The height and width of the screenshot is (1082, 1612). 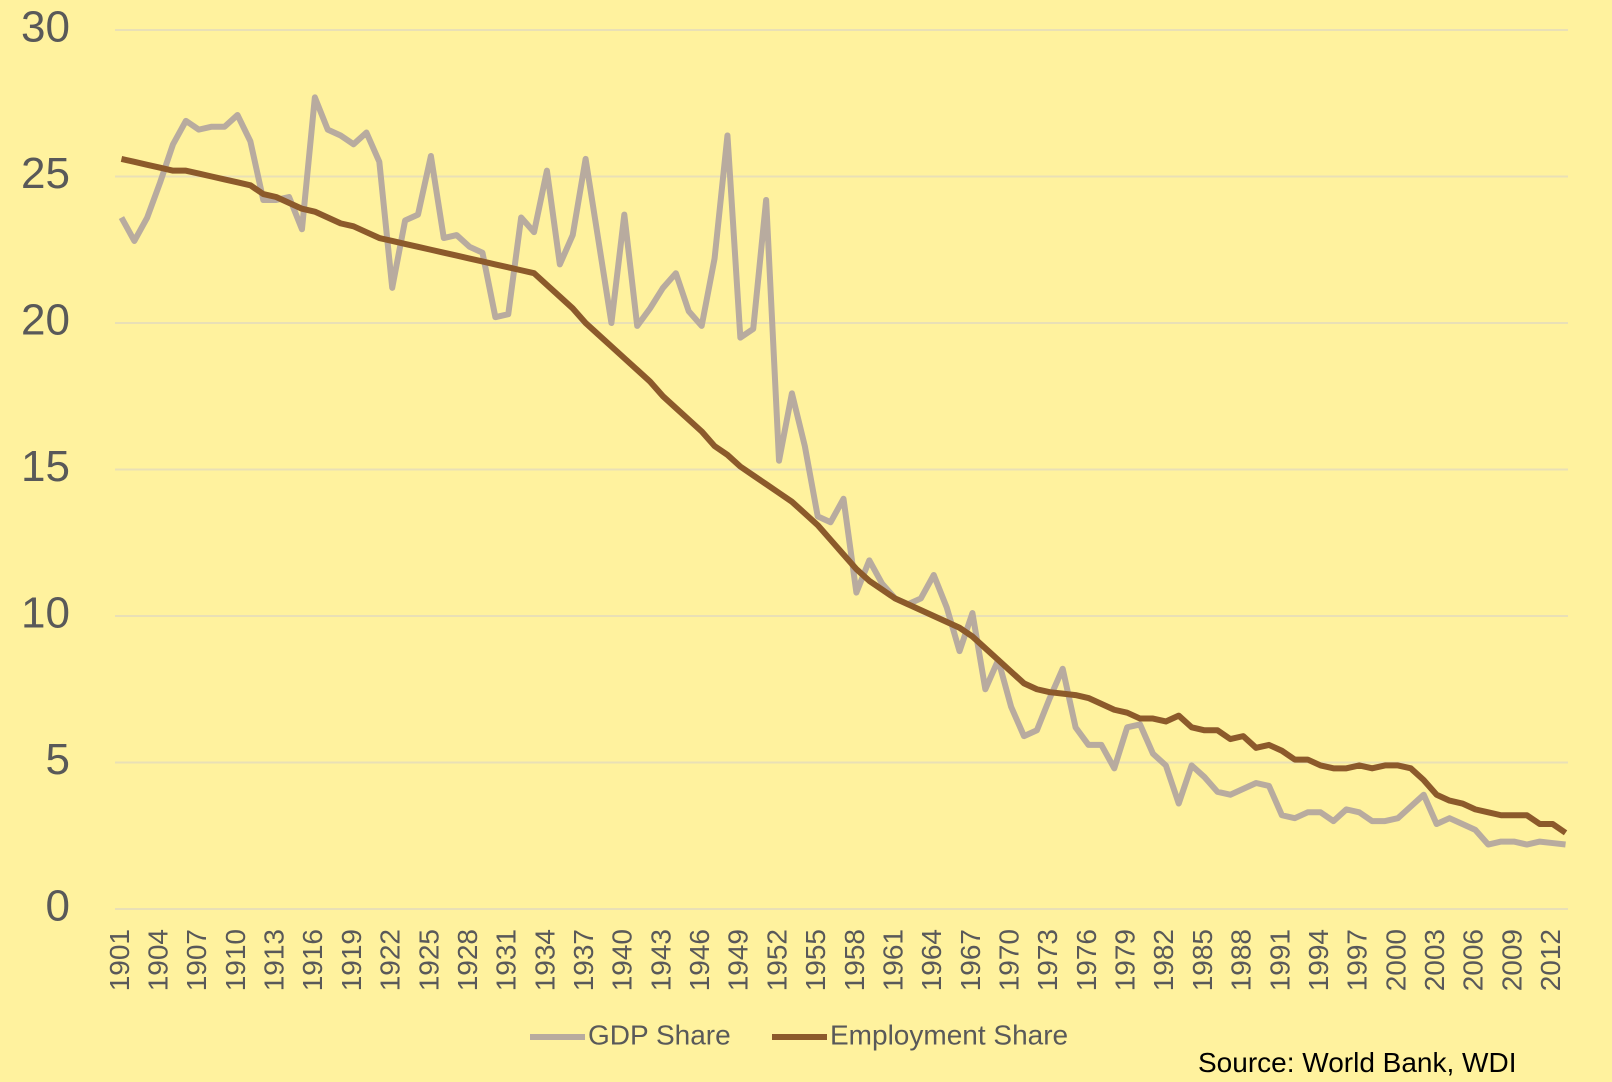 I want to click on x-tick-label: 1949, so click(x=738, y=960).